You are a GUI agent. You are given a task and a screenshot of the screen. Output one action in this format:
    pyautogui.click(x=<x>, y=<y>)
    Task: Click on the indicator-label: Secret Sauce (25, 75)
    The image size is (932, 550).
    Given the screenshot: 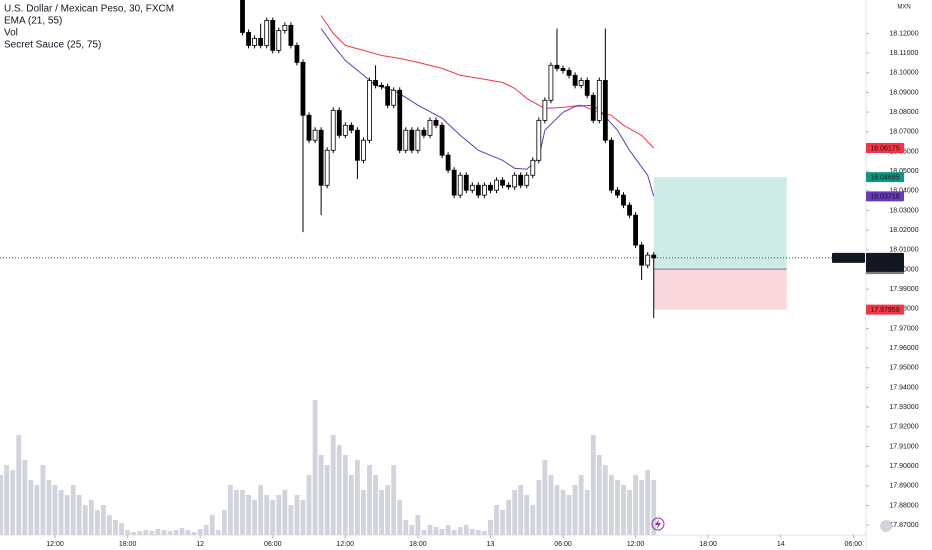 What is the action you would take?
    pyautogui.click(x=52, y=45)
    